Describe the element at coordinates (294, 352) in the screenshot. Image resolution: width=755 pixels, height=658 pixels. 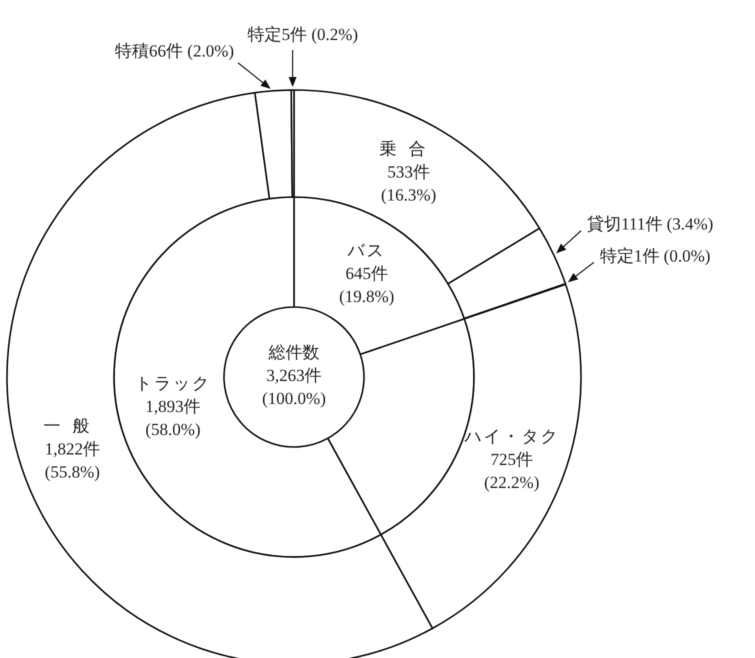
I see `text: 総件数` at that location.